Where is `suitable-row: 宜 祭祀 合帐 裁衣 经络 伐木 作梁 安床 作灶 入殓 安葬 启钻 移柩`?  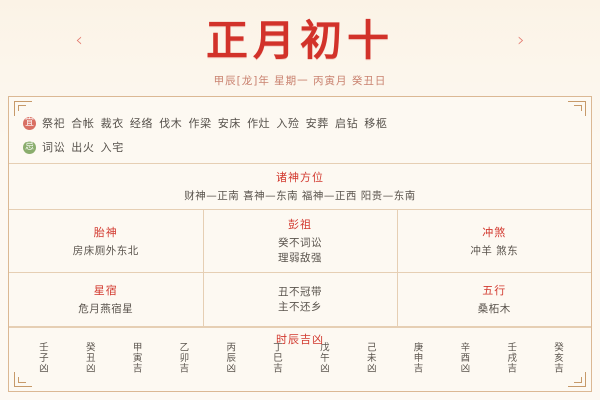
suitable-row: 宜 祭祀 合帐 裁衣 经络 伐木 作梁 安床 作灶 入殓 安葬 启钻 移柩 is located at coordinates (307, 123).